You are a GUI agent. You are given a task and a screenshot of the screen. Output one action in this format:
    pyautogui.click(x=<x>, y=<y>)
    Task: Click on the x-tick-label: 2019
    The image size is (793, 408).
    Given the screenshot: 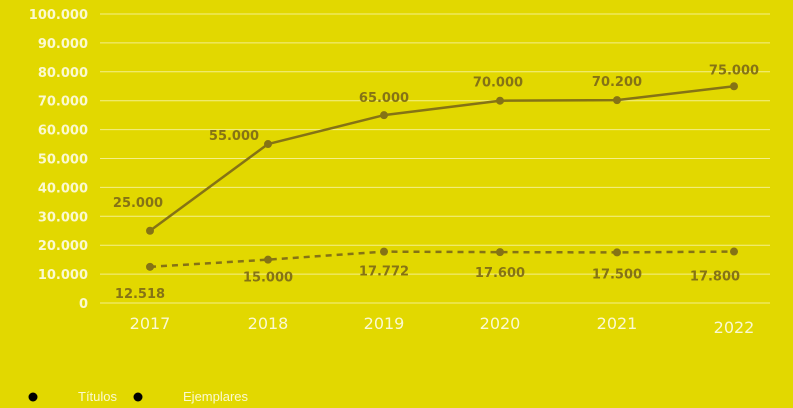 What is the action you would take?
    pyautogui.click(x=384, y=323)
    